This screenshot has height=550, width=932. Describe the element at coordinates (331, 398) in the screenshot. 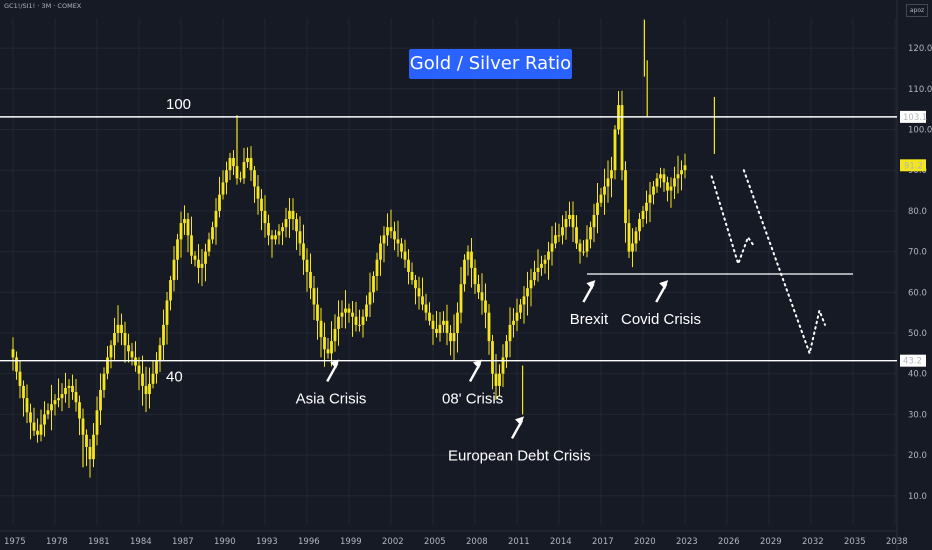

I see `annotation-label: Asia Crisis` at that location.